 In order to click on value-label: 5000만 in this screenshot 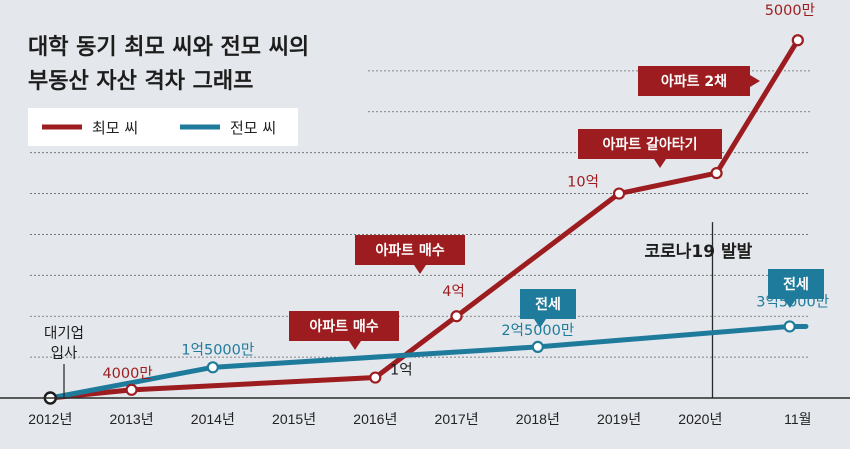, I will do `click(790, 10)`.